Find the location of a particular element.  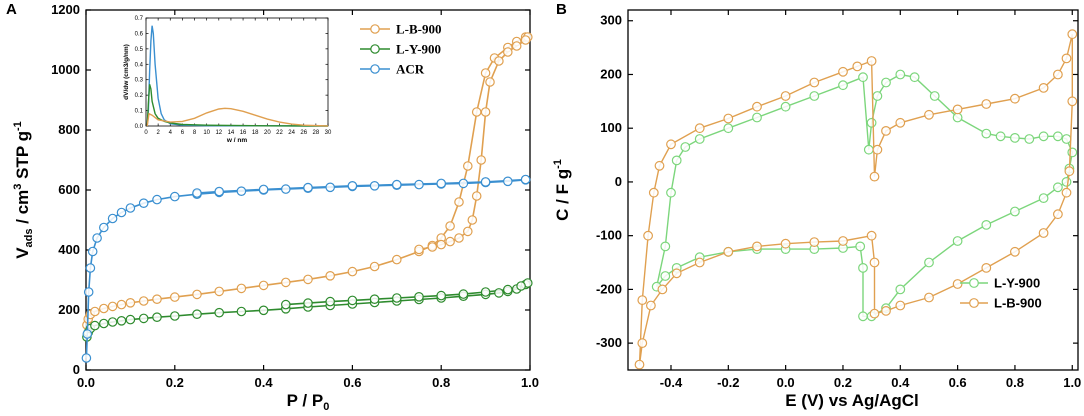

panel-a-ylabel-stp: STP g is located at coordinates (22, 157).